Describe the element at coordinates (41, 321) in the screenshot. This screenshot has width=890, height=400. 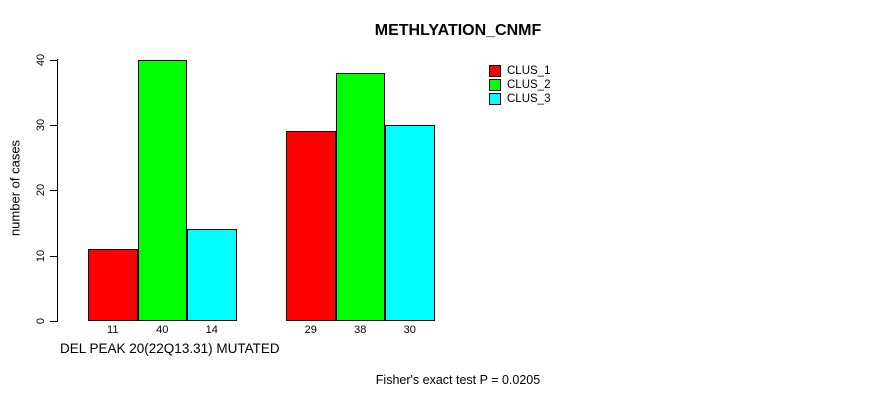
I see `y-tick-label-0: 0` at that location.